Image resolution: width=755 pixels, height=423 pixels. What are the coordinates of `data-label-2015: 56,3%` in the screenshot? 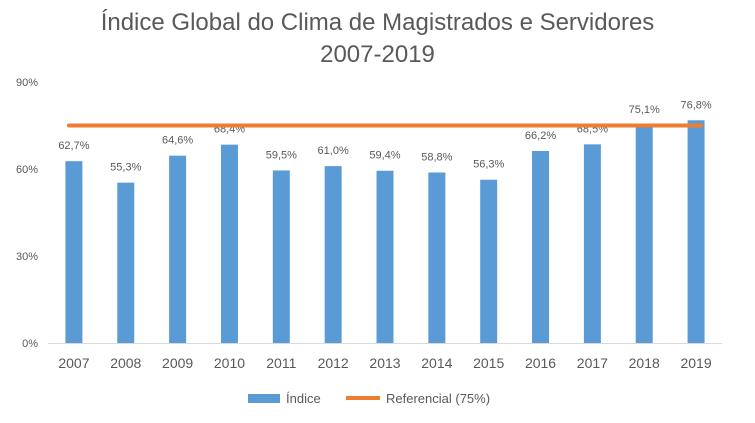 It's located at (488, 165).